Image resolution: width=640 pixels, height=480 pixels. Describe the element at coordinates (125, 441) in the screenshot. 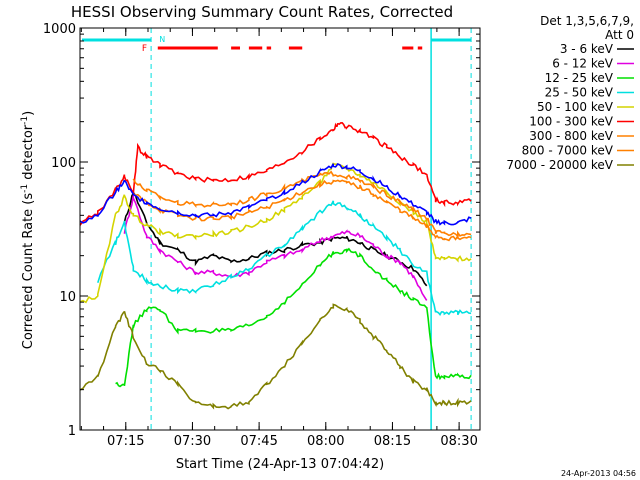

I see `x-tick-label: 07:15` at that location.